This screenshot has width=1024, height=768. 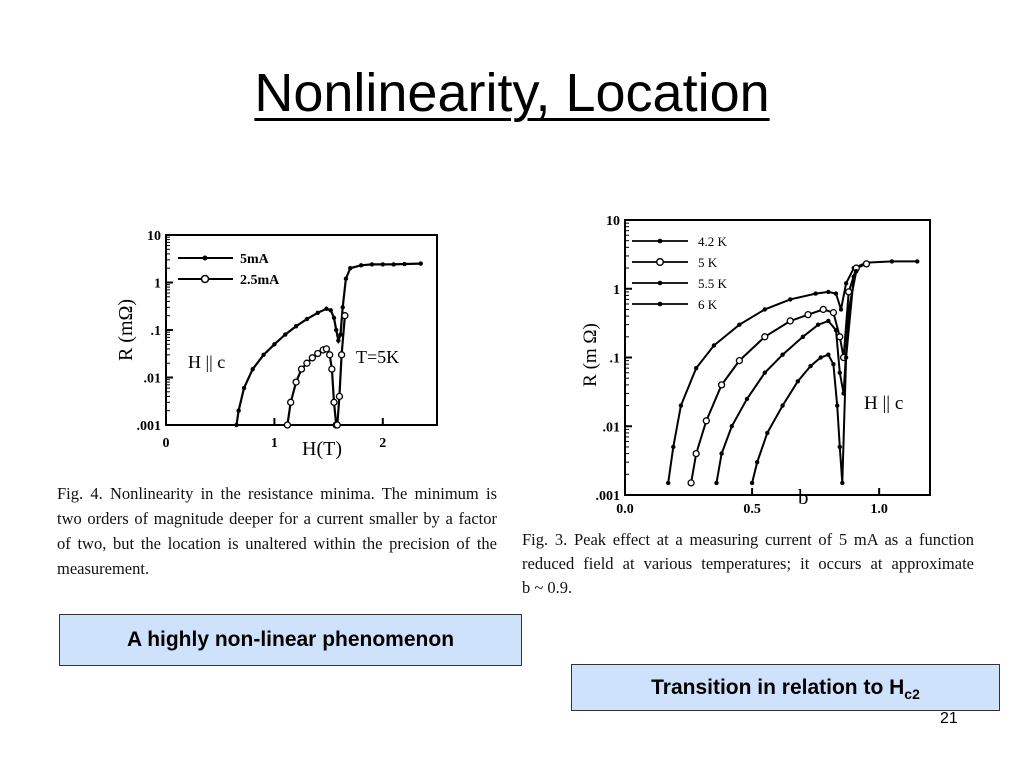 I want to click on summary-box-right-subscript: c2, so click(x=912, y=694).